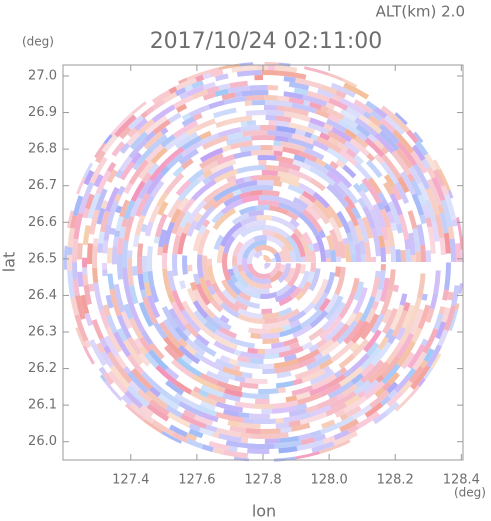  I want to click on y-tick-label: 26.3, so click(42, 331).